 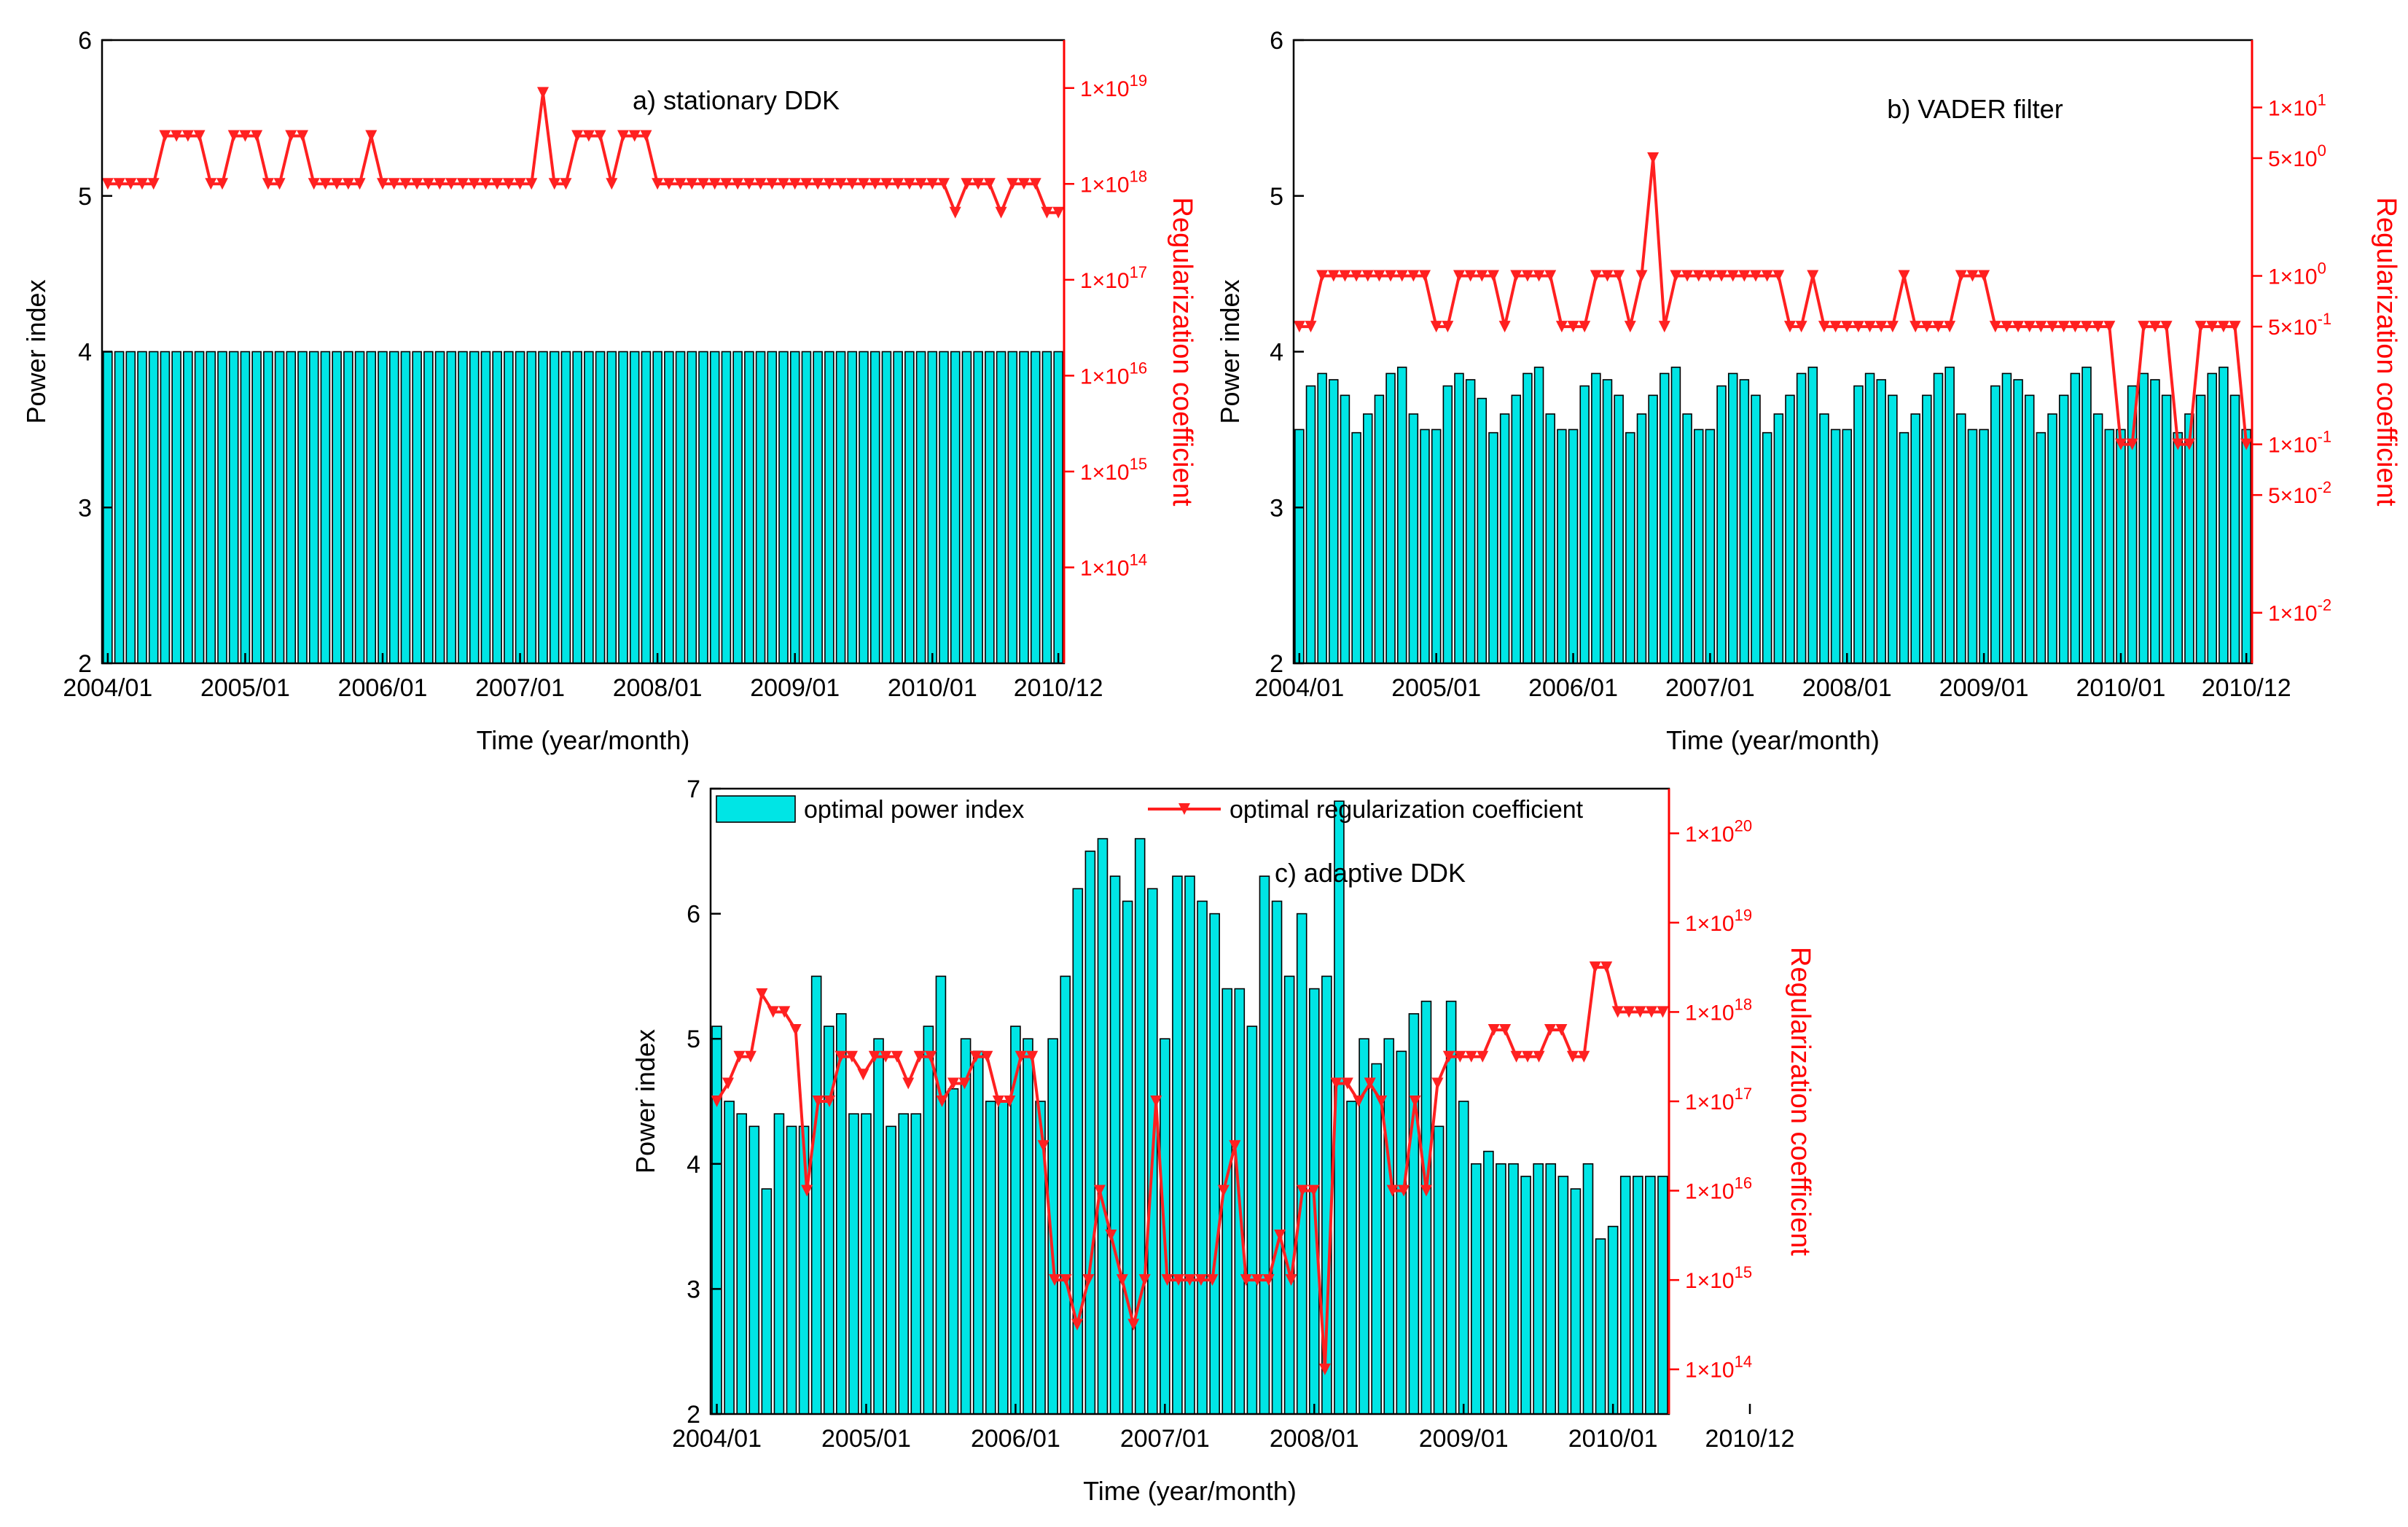 What do you see at coordinates (85, 508) in the screenshot?
I see `y-tick-label: 3` at bounding box center [85, 508].